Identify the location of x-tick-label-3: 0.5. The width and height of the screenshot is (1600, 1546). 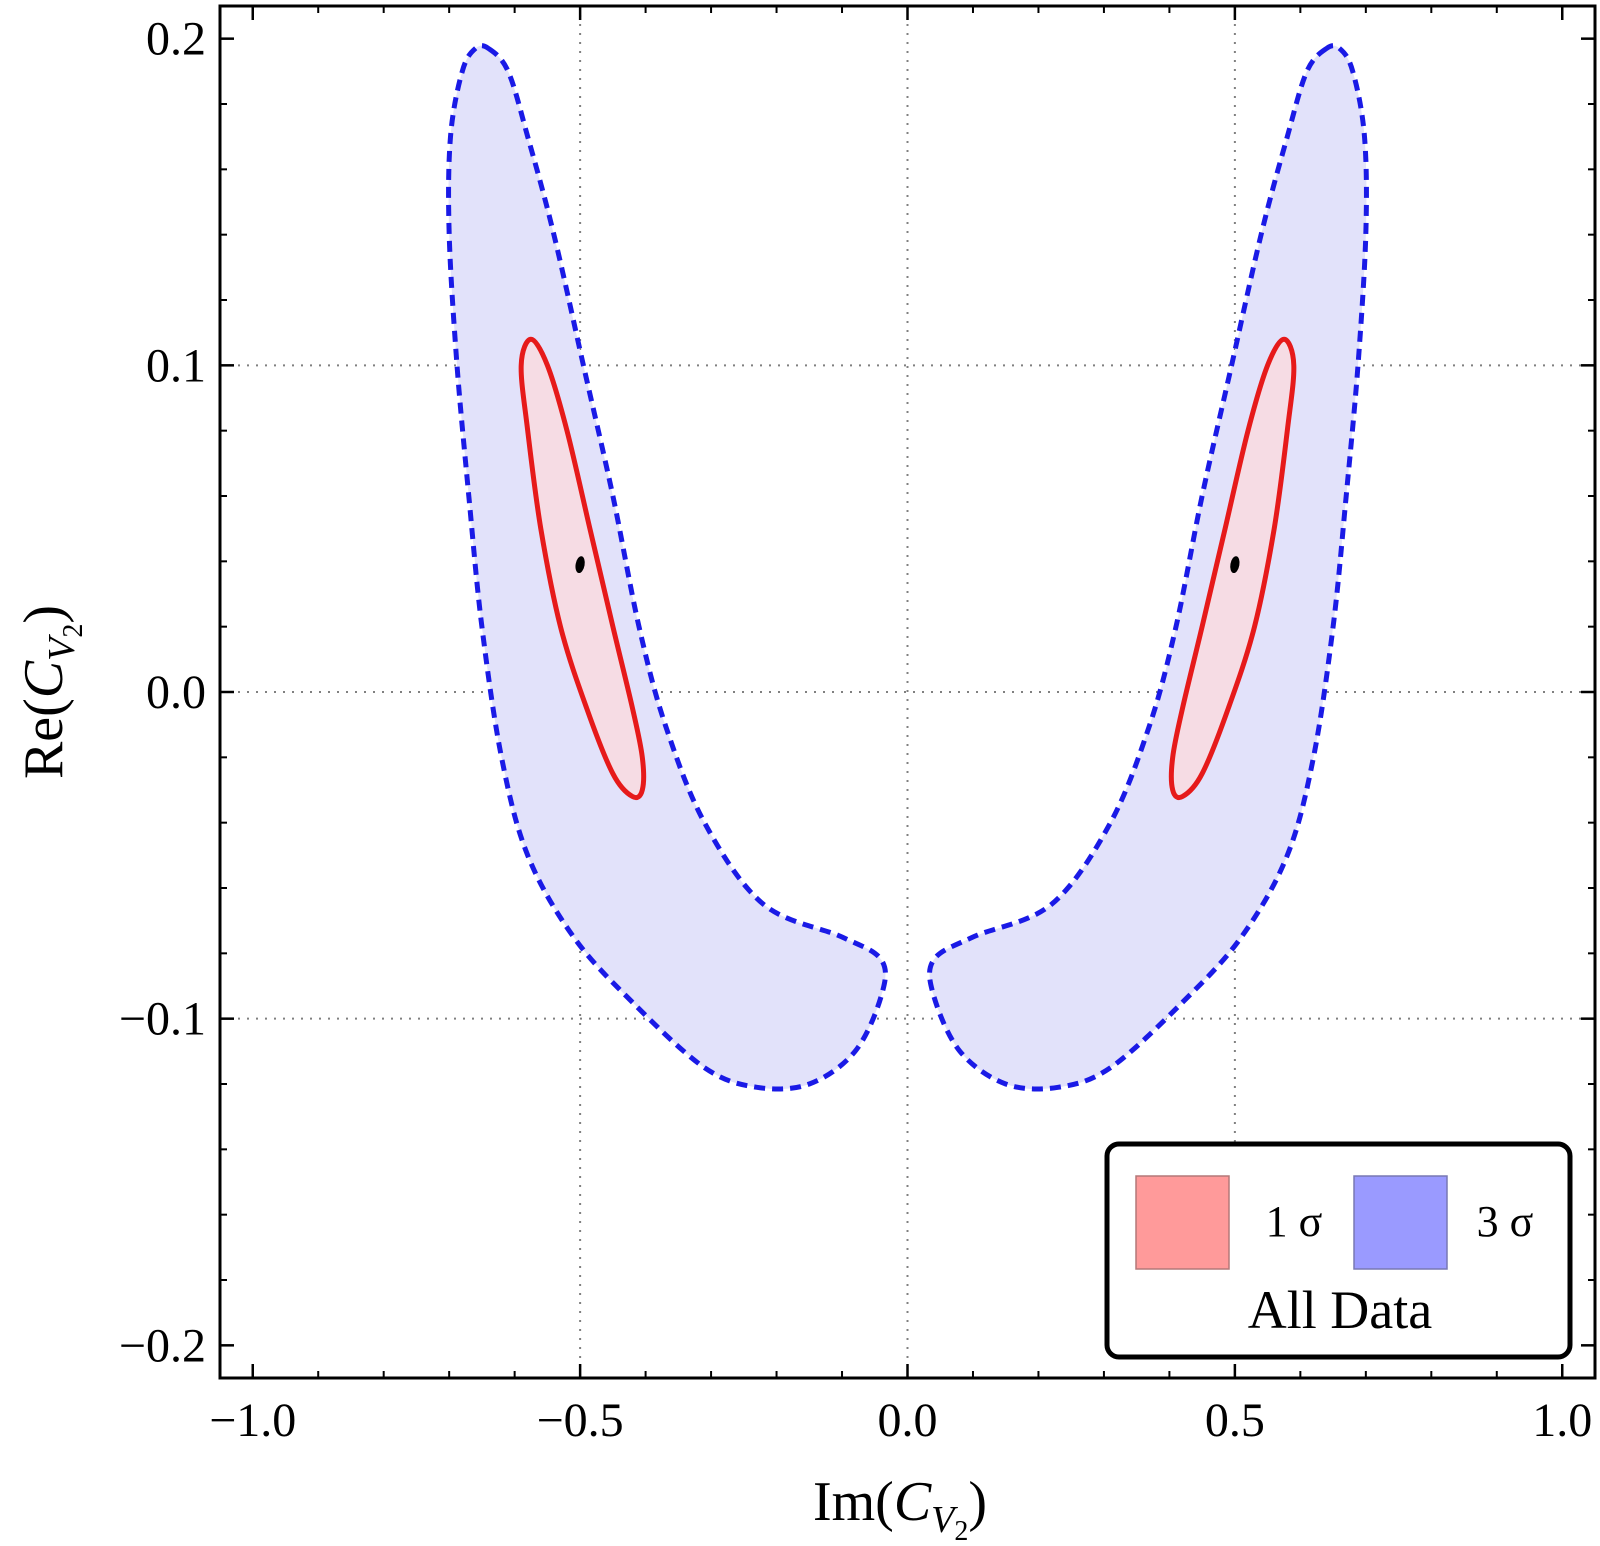
(1235, 1420).